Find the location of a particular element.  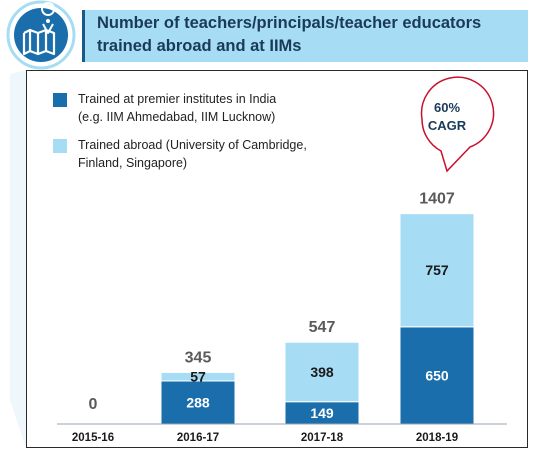

map-icon is located at coordinates (39, 29).